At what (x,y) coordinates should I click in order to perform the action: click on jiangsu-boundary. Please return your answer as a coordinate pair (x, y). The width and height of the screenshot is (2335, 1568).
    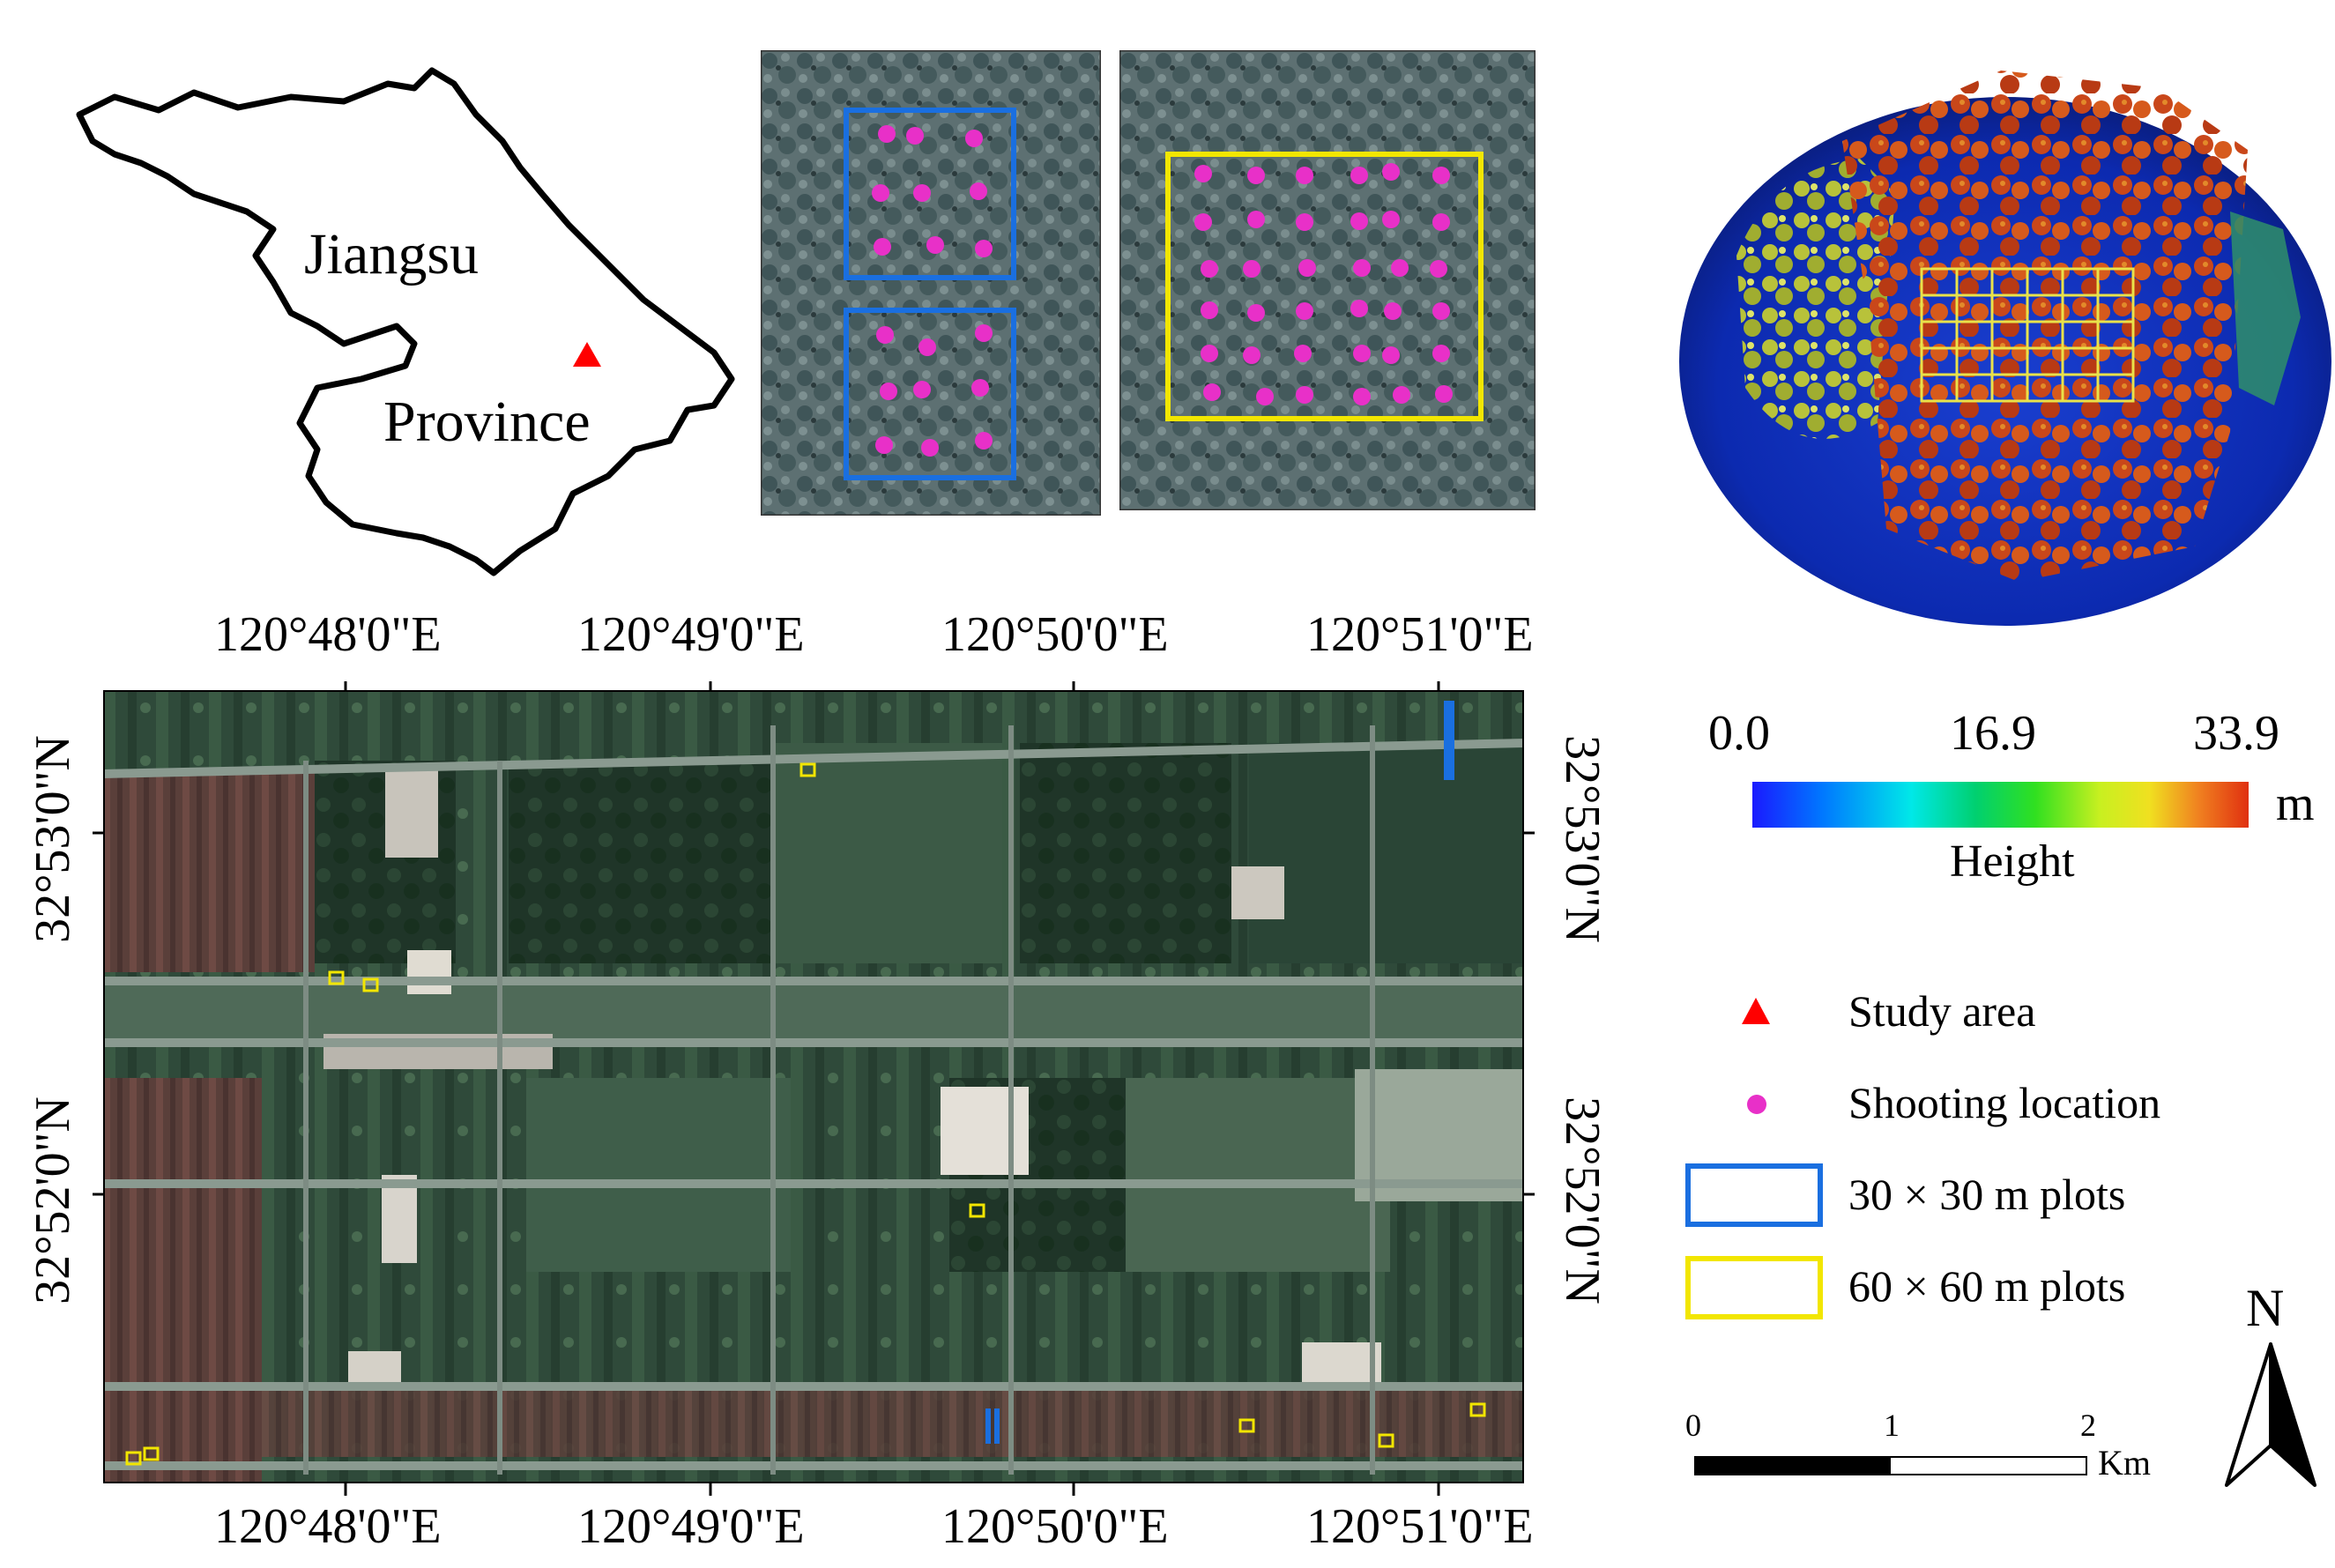
    Looking at the image, I should click on (405, 321).